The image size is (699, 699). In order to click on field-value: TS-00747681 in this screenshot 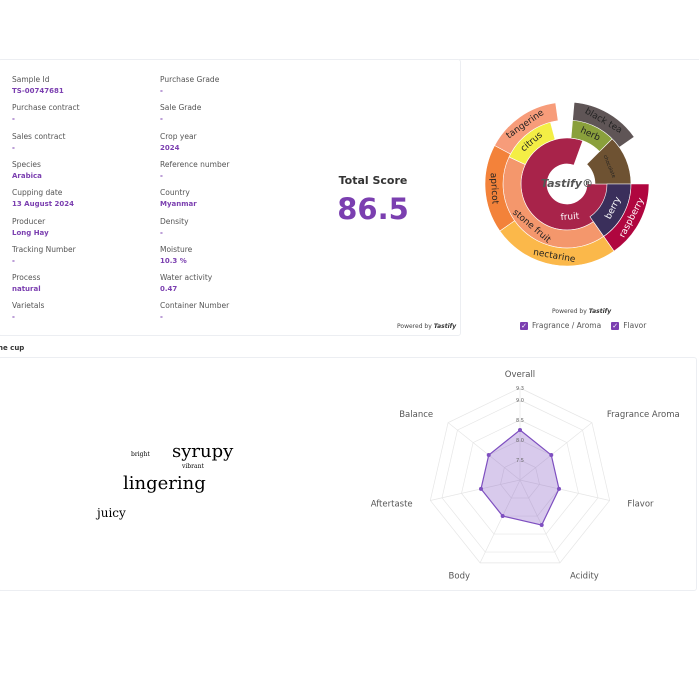, I will do `click(38, 91)`.